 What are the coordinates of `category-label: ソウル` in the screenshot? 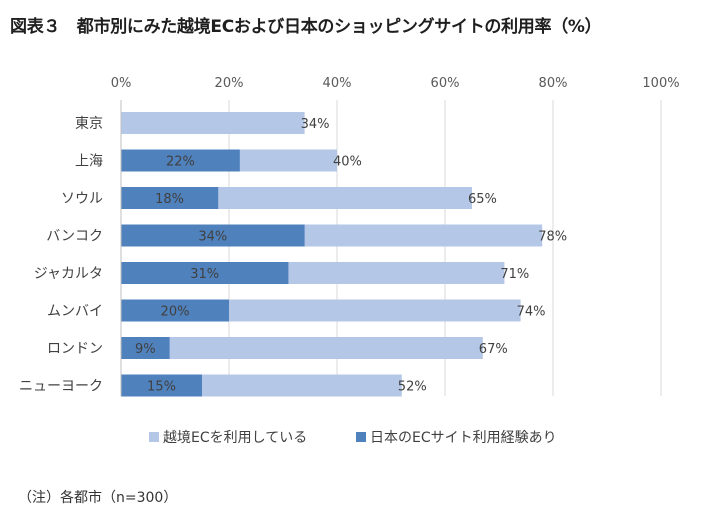 It's located at (82, 199).